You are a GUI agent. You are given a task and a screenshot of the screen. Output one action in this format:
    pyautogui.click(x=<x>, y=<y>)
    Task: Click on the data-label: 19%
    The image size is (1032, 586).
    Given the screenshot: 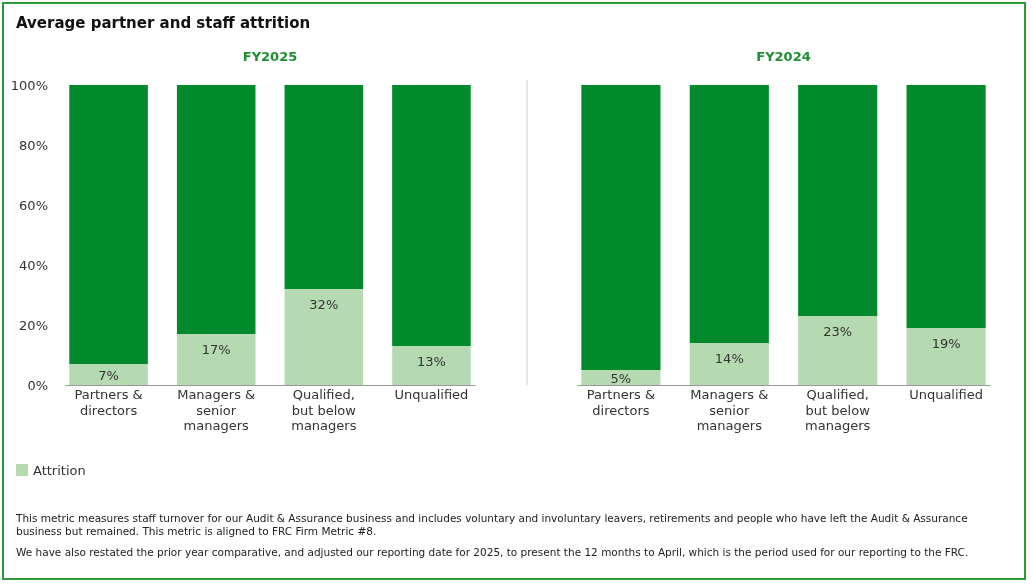 What is the action you would take?
    pyautogui.click(x=946, y=343)
    